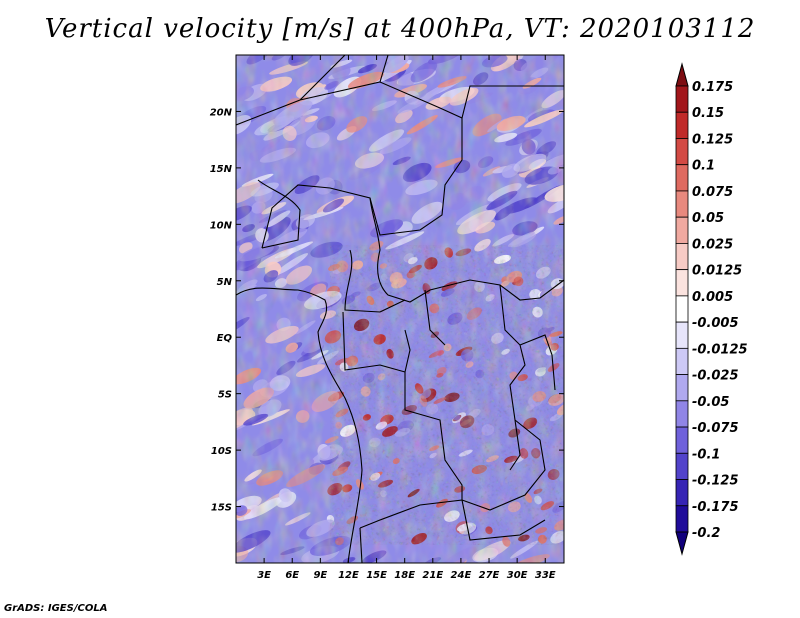 This screenshot has width=800, height=618. Describe the element at coordinates (706, 454) in the screenshot. I see `colorbar-label: -0.1` at that location.